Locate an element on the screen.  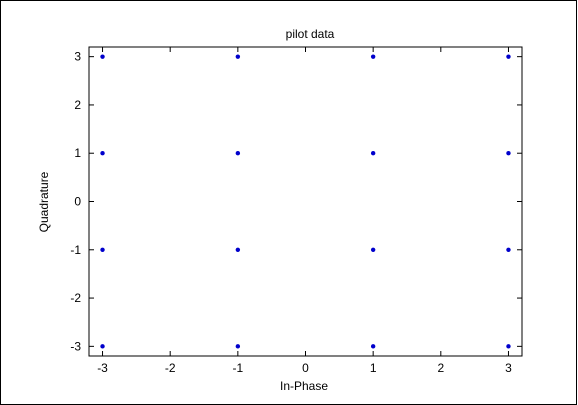
y-tick-label: 3 is located at coordinates (77, 57).